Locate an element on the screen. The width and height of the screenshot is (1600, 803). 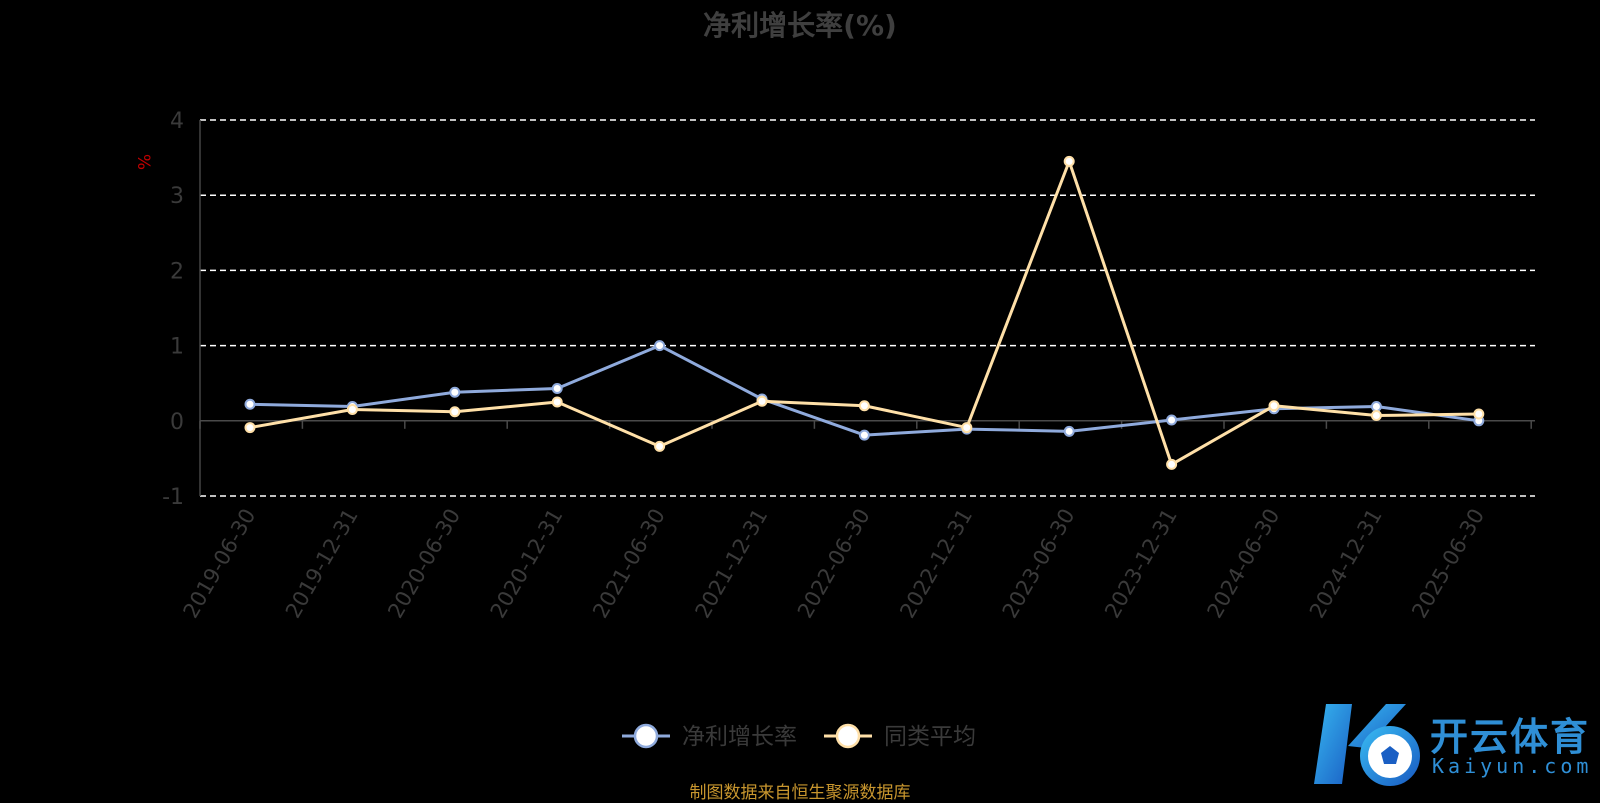
x-tick-label: 2019-06-30 is located at coordinates (220, 564).